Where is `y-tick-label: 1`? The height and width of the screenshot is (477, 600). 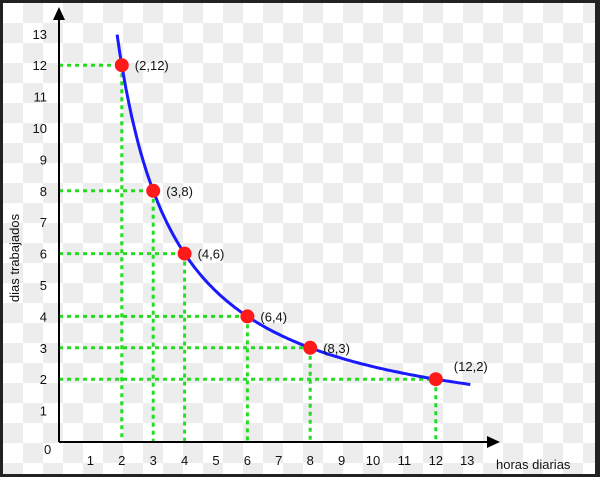
y-tick-label: 1 is located at coordinates (43, 411).